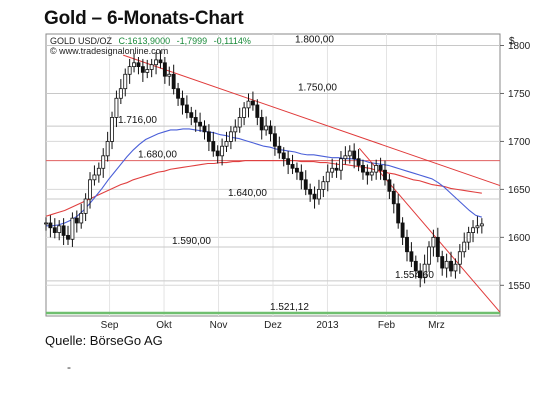 Image resolution: width=560 pixels, height=400 pixels. I want to click on chart-info-line: GOLD USD/OZ C:1613,9000 -1,7999 -0,1114%, so click(150, 41).